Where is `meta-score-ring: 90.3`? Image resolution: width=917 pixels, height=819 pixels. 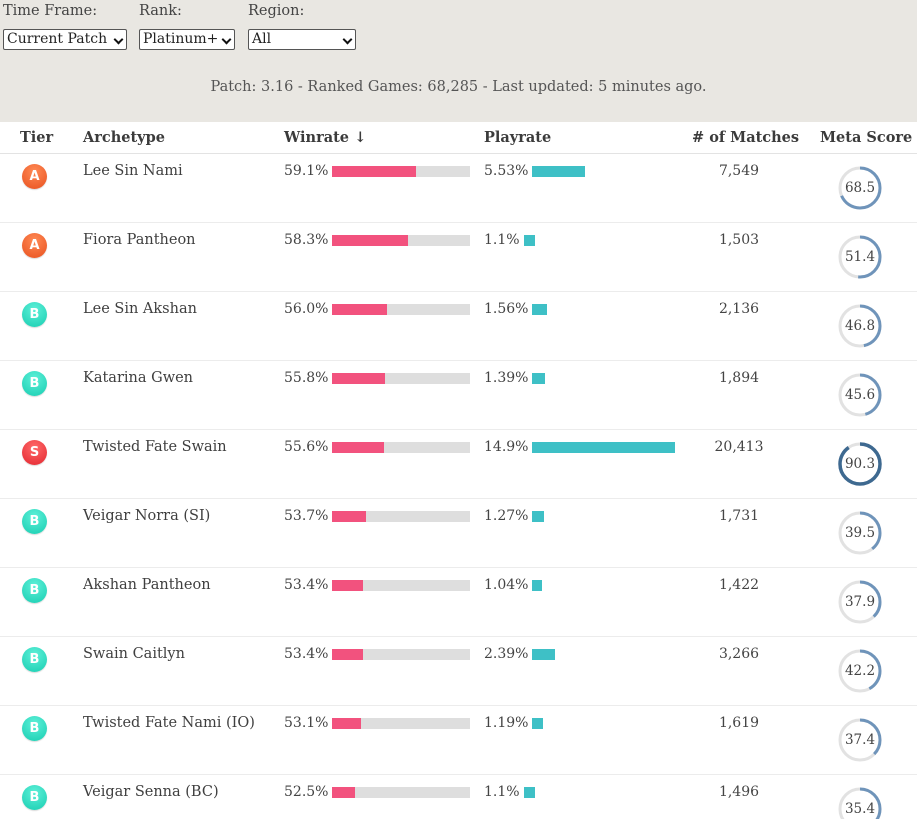 meta-score-ring: 90.3 is located at coordinates (860, 464).